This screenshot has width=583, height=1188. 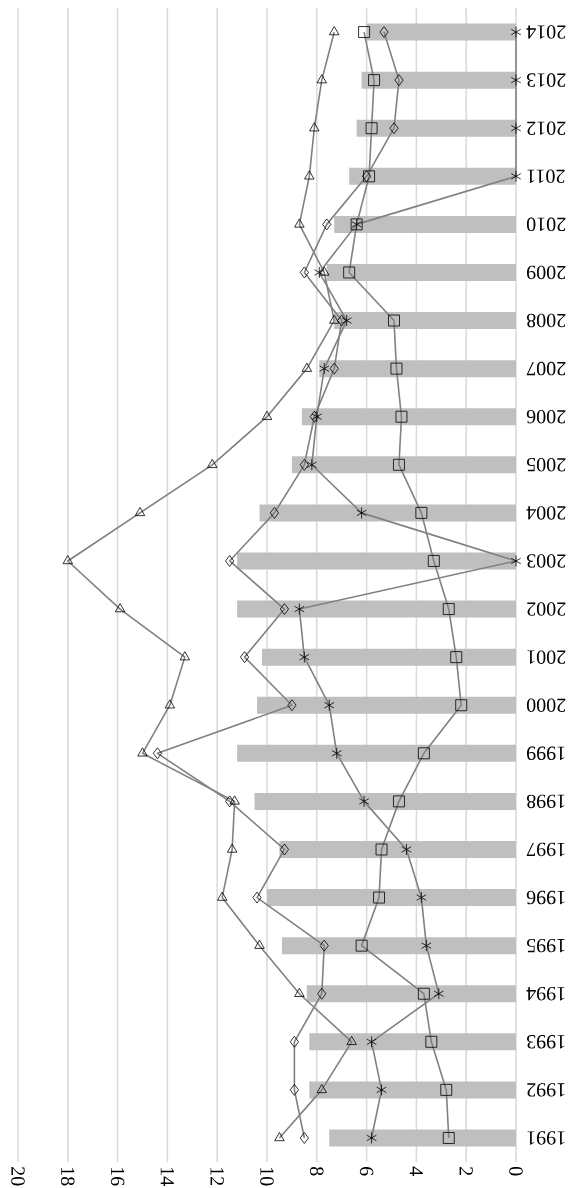 What do you see at coordinates (545, 897) in the screenshot?
I see `y-tick-label: 1996` at bounding box center [545, 897].